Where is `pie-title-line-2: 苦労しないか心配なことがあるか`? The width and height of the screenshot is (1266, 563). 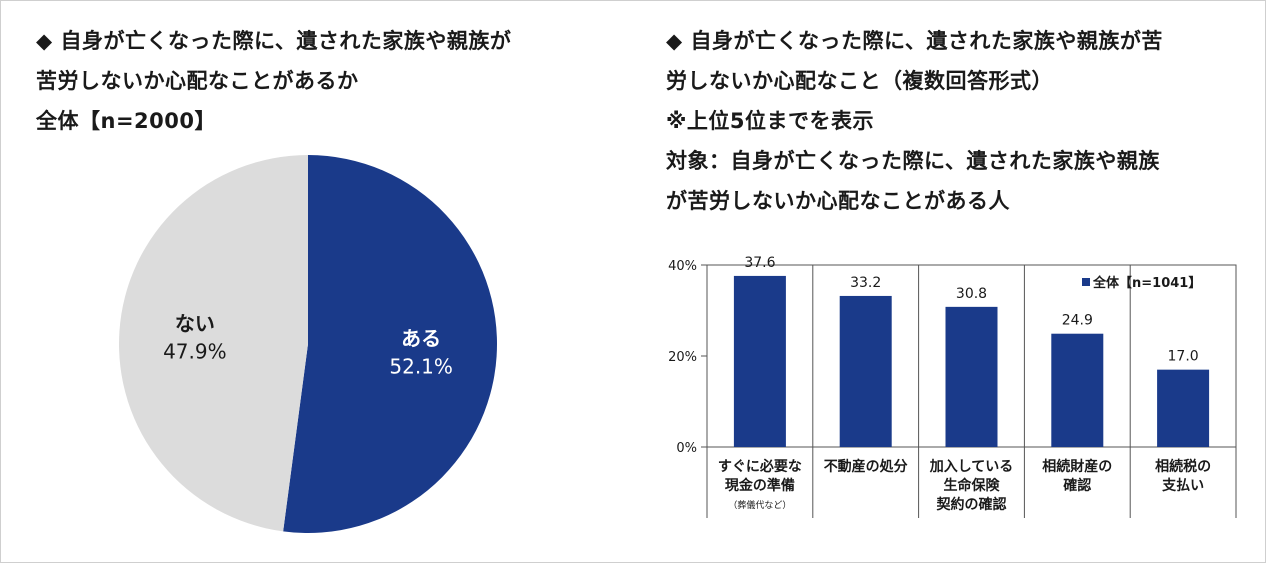
pie-title-line-2: 苦労しないか心配なことがあるか is located at coordinates (197, 81).